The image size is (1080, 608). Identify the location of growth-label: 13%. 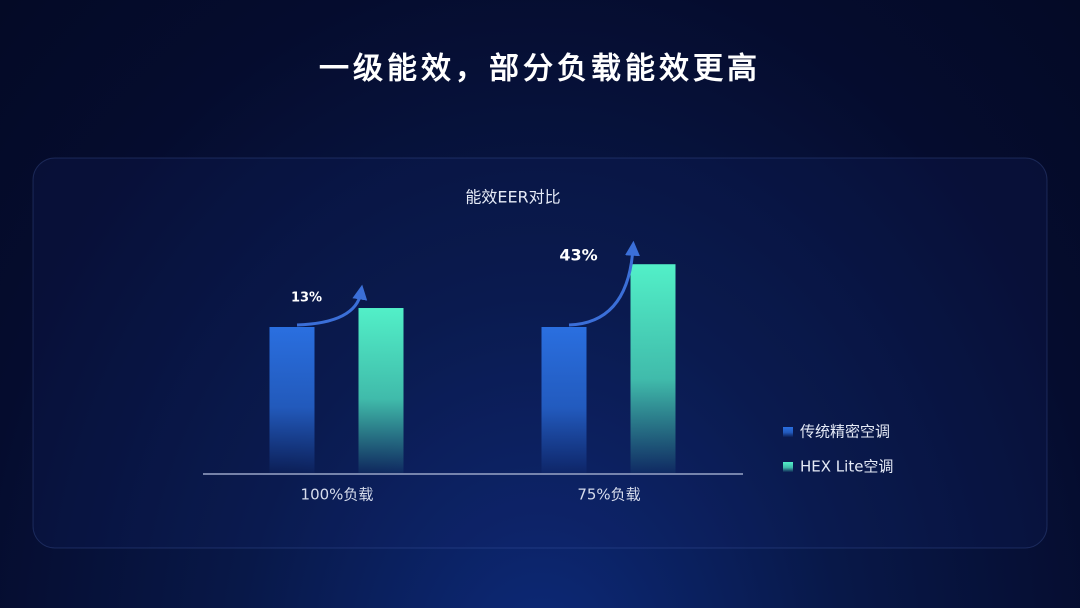
(306, 298).